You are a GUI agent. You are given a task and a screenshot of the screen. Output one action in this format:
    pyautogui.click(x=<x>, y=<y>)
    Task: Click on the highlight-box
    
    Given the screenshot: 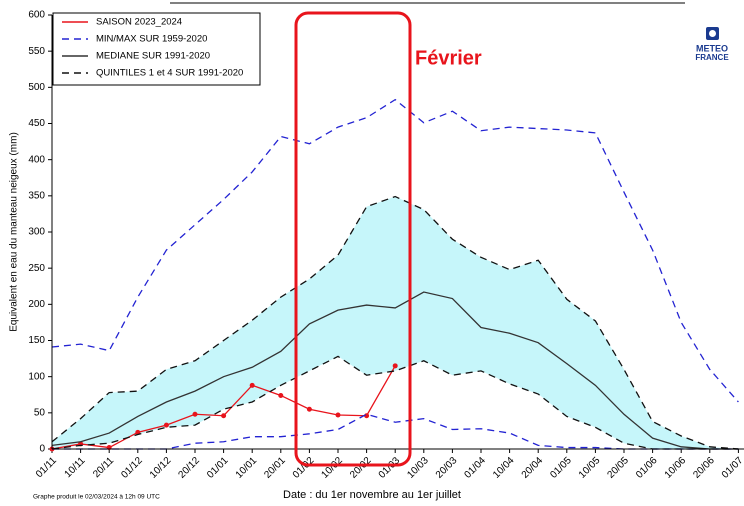 What is the action you would take?
    pyautogui.click(x=353, y=239)
    